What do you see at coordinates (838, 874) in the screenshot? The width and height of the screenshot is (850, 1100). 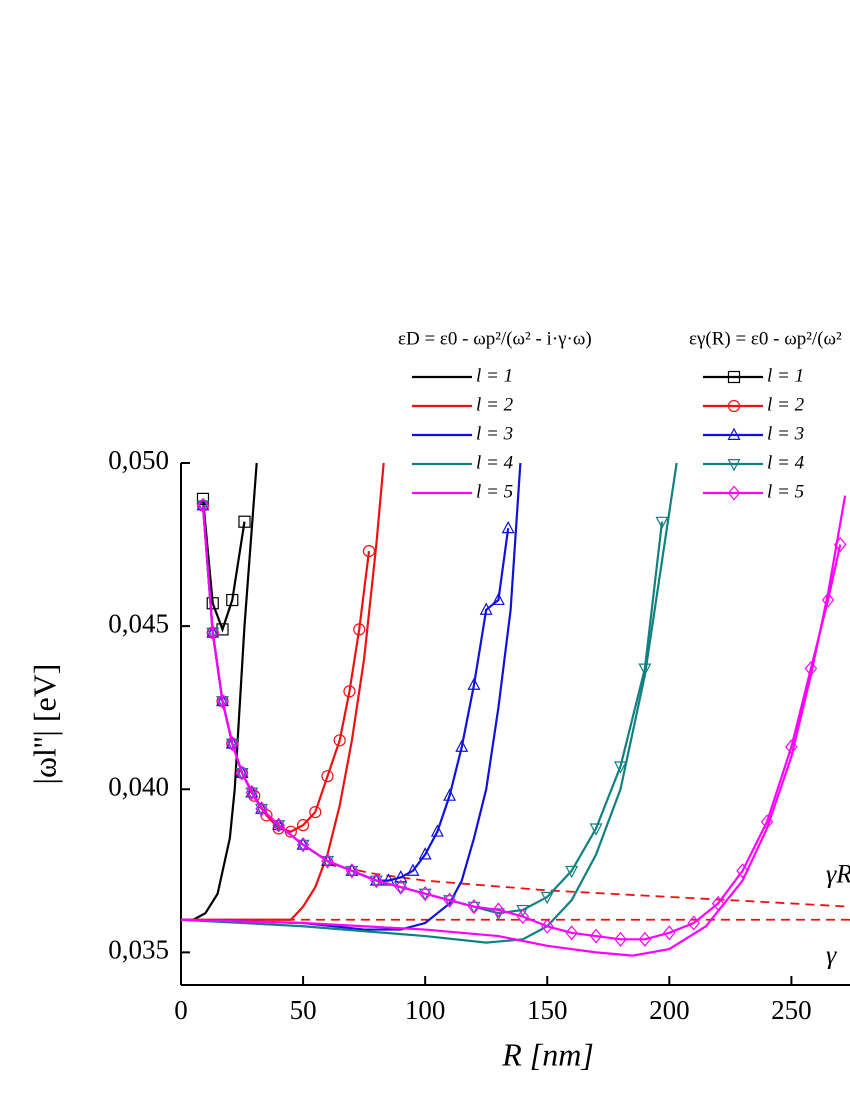 I see `reference-label: γR` at bounding box center [838, 874].